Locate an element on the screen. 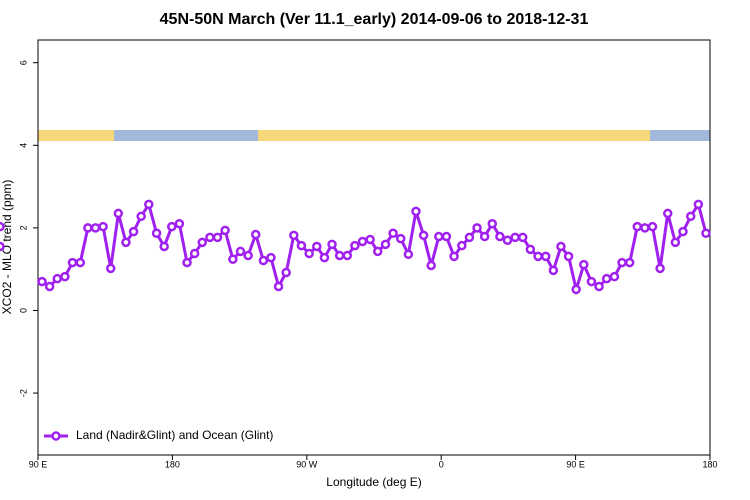 The height and width of the screenshot is (500, 750). x-tick-label: 0 is located at coordinates (441, 464).